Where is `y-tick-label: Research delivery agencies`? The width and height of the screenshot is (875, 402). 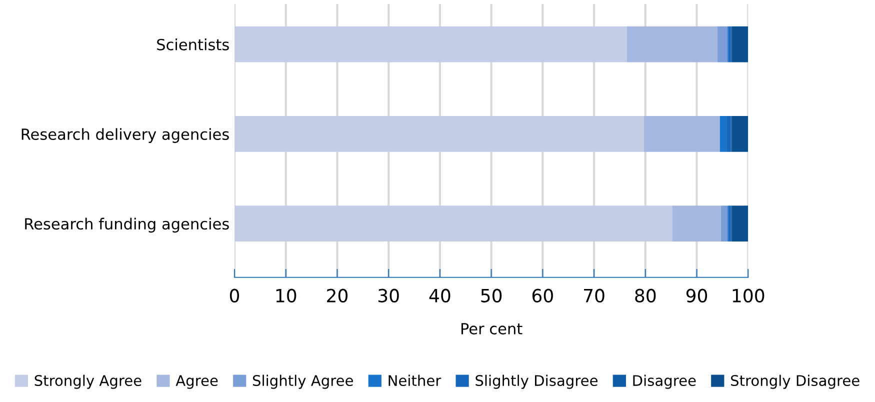 y-tick-label: Research delivery agencies is located at coordinates (125, 135).